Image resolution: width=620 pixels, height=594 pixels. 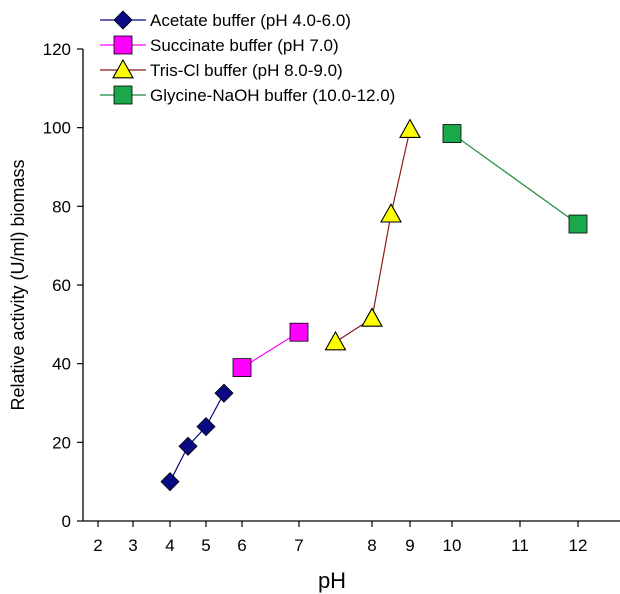 I want to click on legend-item: Tris-Cl buffer (pH 8.0-9.0), so click(x=221, y=69).